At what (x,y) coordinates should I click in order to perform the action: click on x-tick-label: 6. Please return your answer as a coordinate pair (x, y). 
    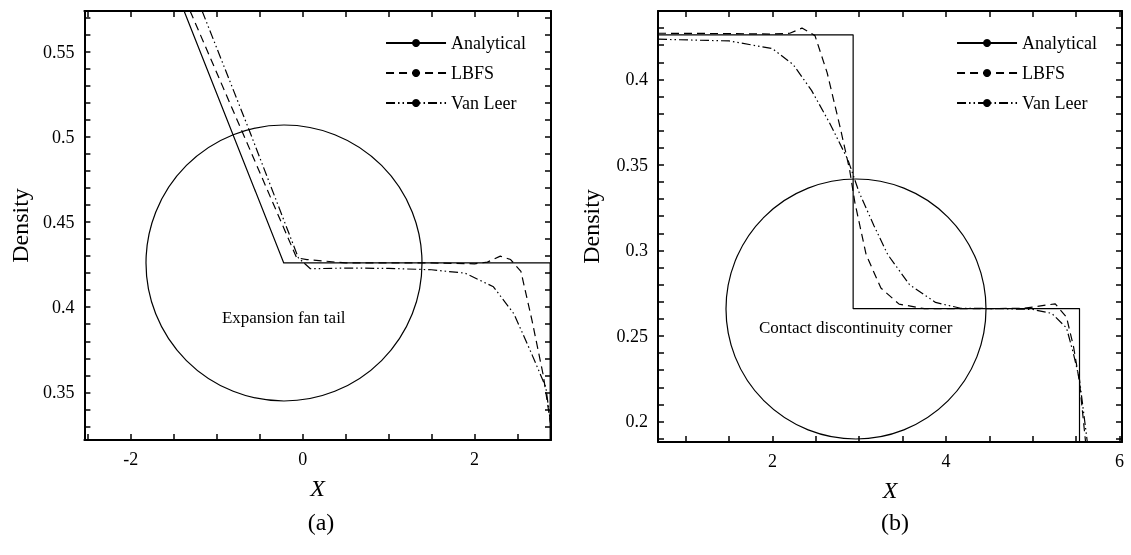
    Looking at the image, I should click on (1119, 461).